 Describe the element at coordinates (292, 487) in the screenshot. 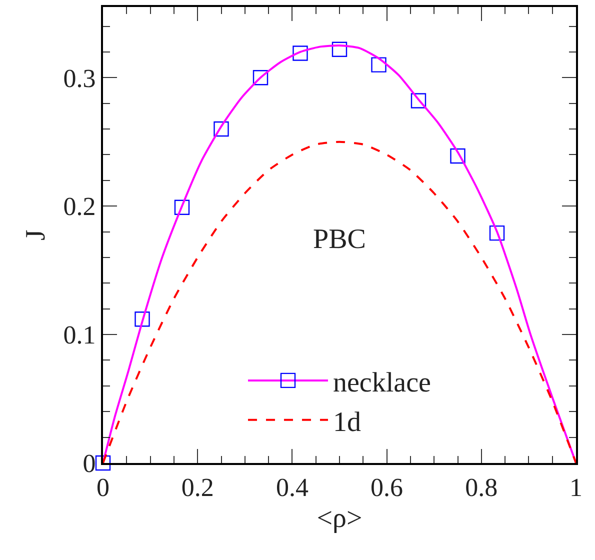

I see `x-tick-label: 0.4` at that location.